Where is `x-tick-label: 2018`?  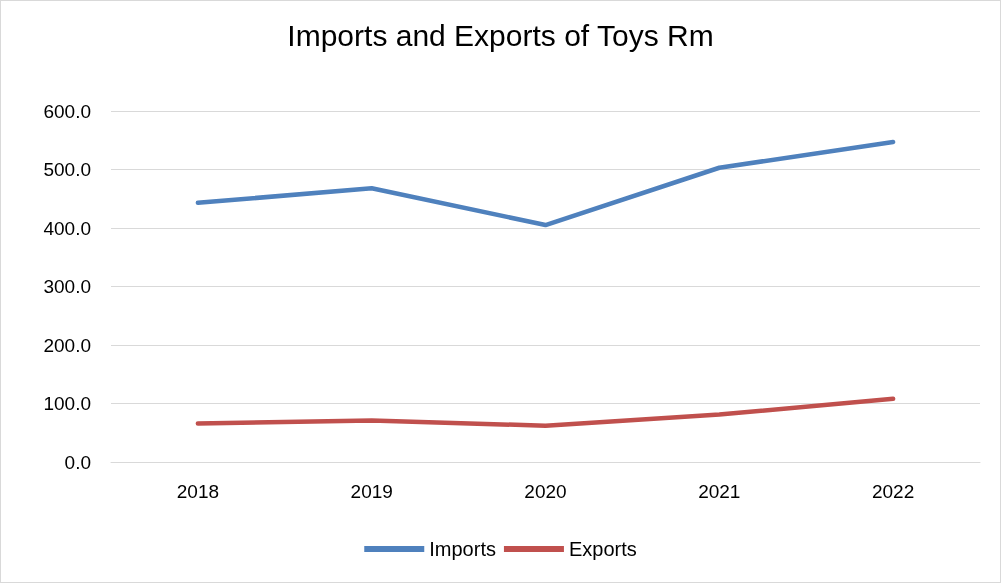
x-tick-label: 2018 is located at coordinates (198, 491).